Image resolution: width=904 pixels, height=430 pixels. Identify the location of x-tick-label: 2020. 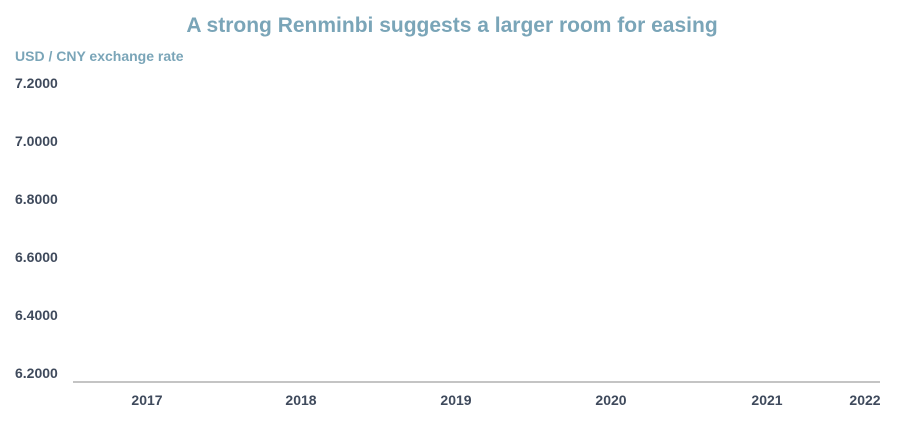
(610, 400).